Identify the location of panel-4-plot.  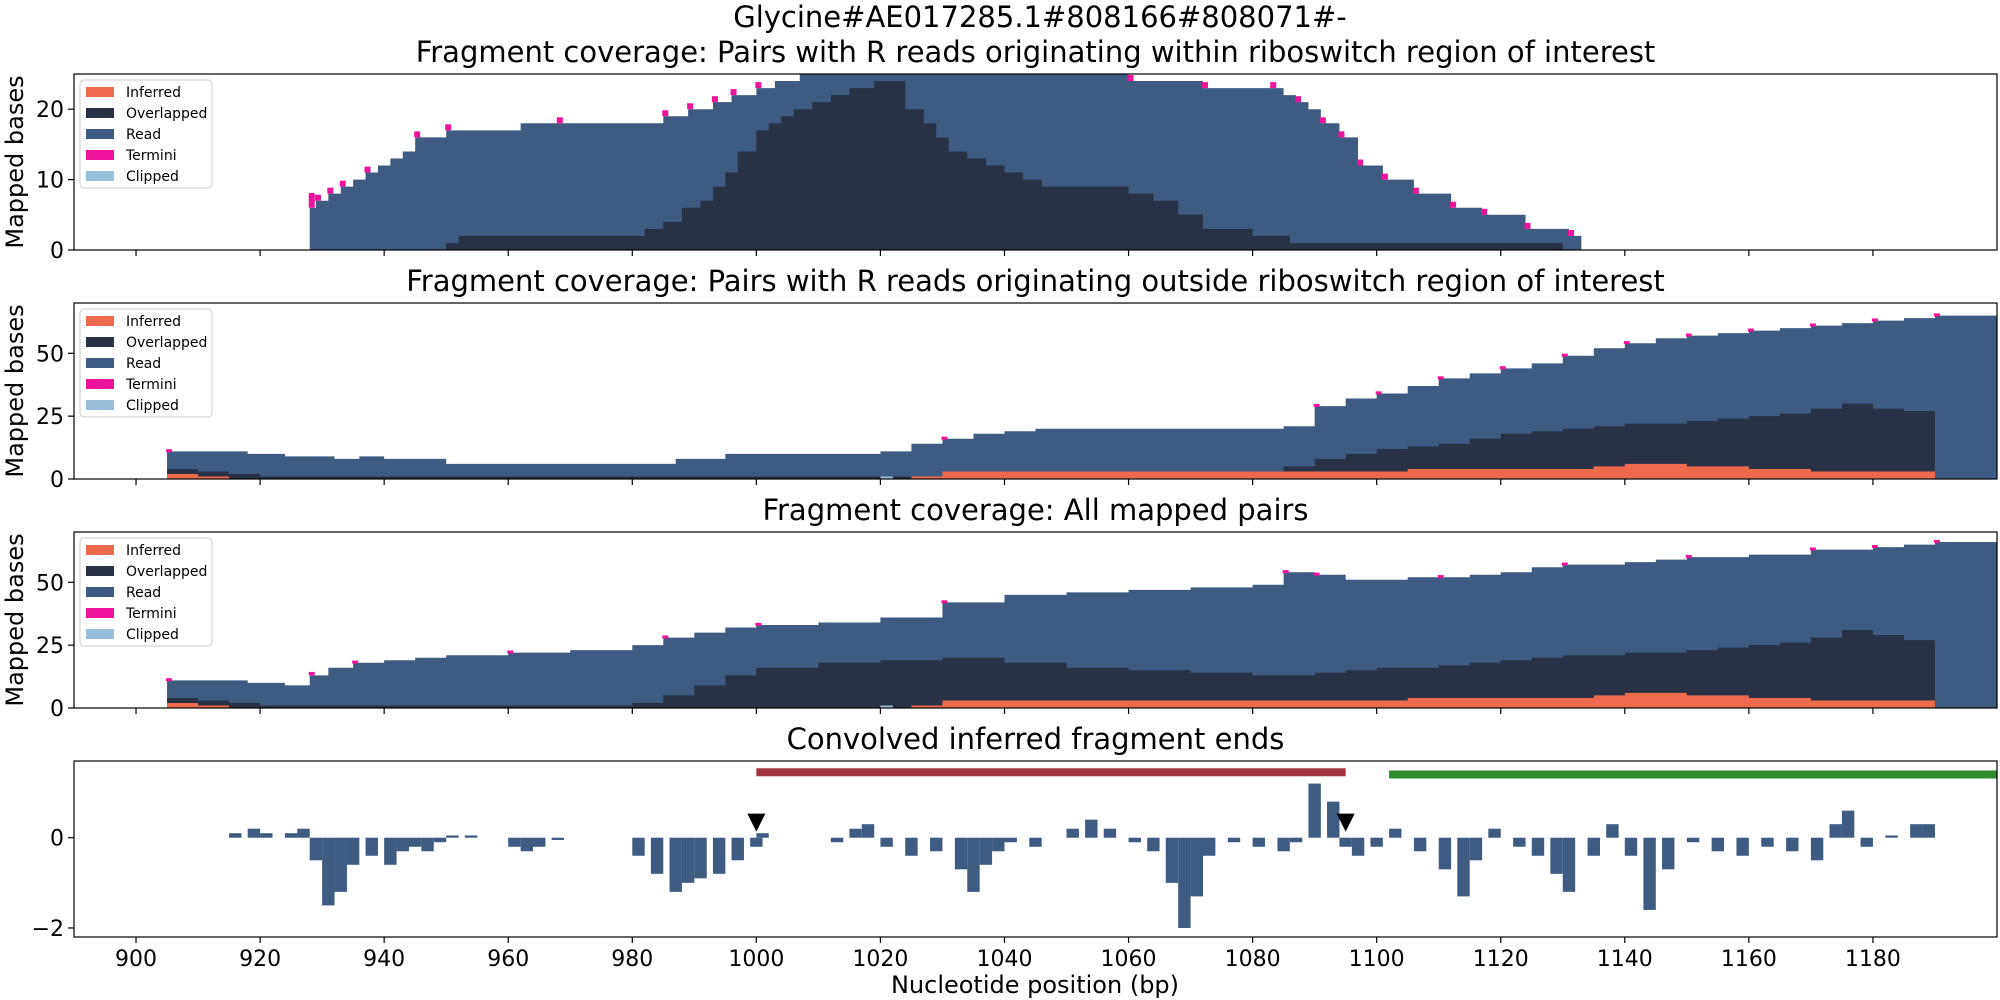
(1113, 848).